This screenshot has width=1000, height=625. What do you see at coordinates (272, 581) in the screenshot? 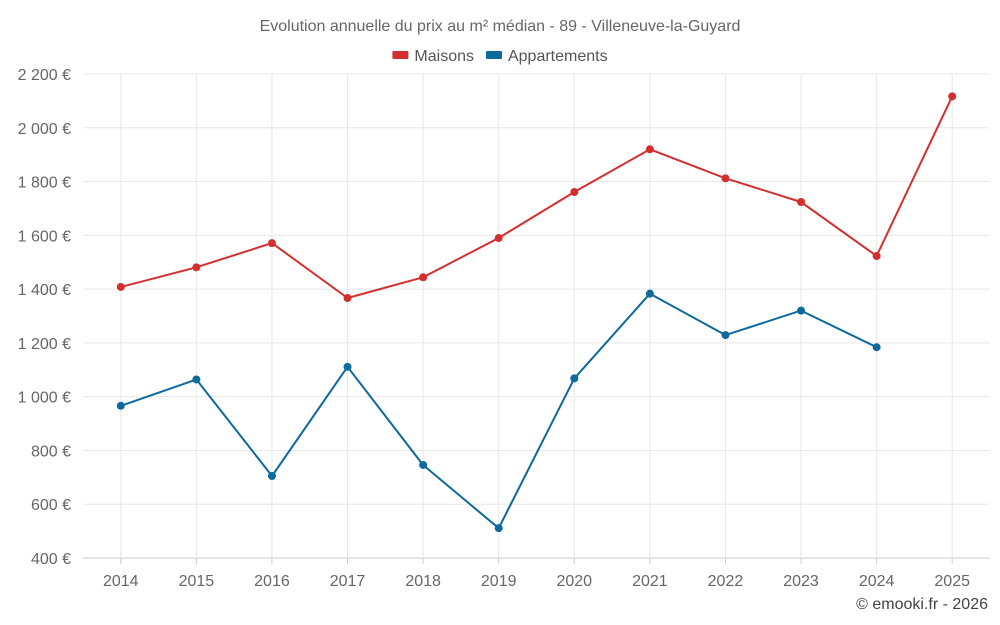
I see `x-tick-label: 2016` at bounding box center [272, 581].